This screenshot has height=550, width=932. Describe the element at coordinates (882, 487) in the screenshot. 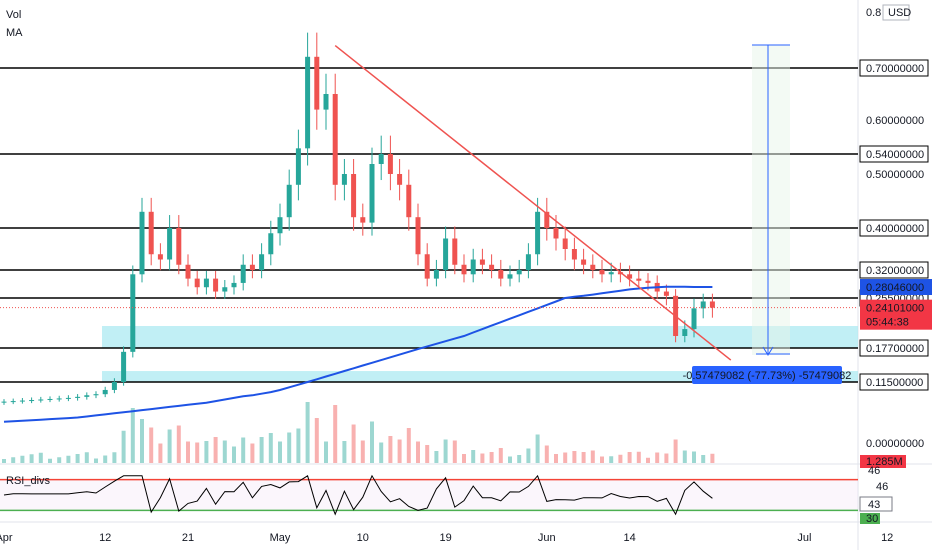

I see `rsi-axis-46: 46` at that location.